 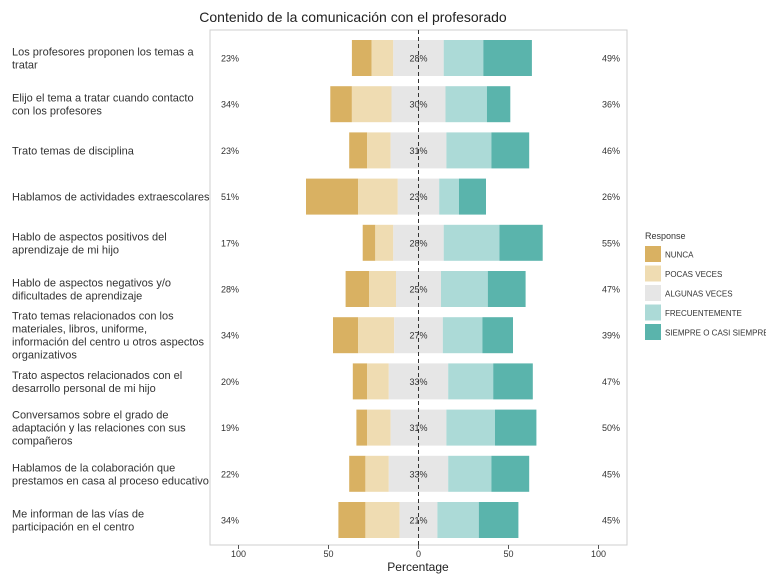 I want to click on legend-entry: ALGUNAS VECES, so click(x=699, y=294).